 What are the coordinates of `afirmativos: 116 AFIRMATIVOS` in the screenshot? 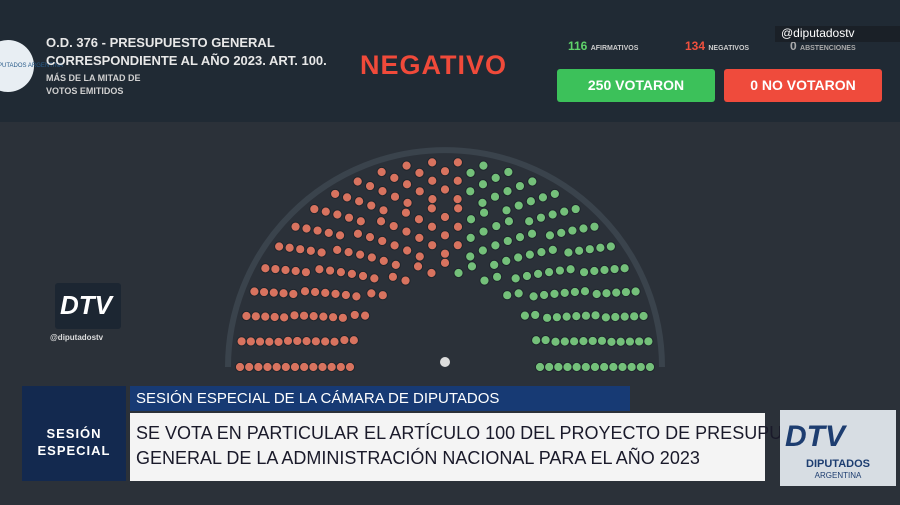 It's located at (603, 46).